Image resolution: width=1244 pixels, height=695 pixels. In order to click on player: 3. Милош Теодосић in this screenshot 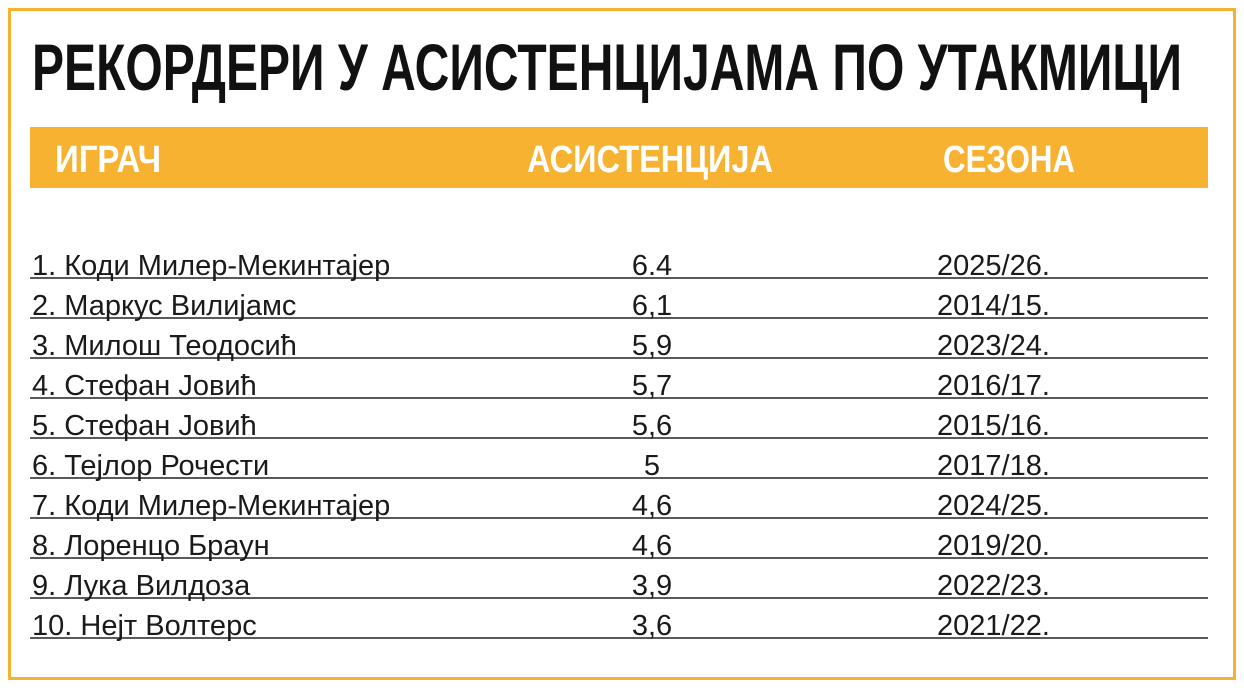, I will do `click(164, 346)`.